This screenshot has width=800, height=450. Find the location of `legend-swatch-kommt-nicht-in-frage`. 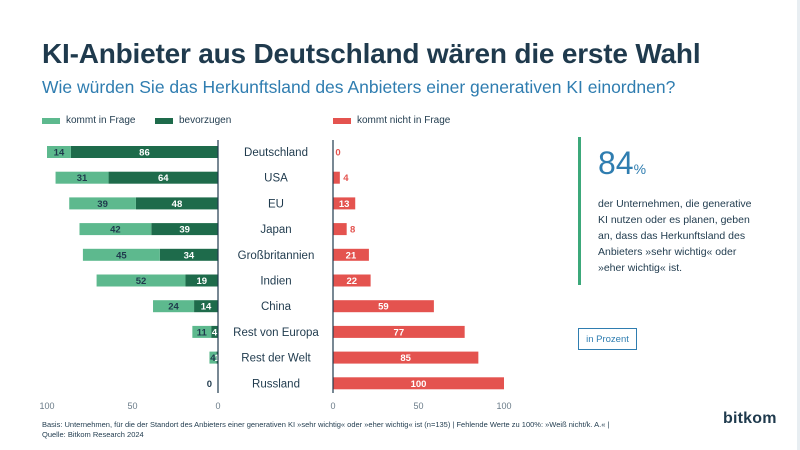

legend-swatch-kommt-nicht-in-frage is located at coordinates (342, 120).